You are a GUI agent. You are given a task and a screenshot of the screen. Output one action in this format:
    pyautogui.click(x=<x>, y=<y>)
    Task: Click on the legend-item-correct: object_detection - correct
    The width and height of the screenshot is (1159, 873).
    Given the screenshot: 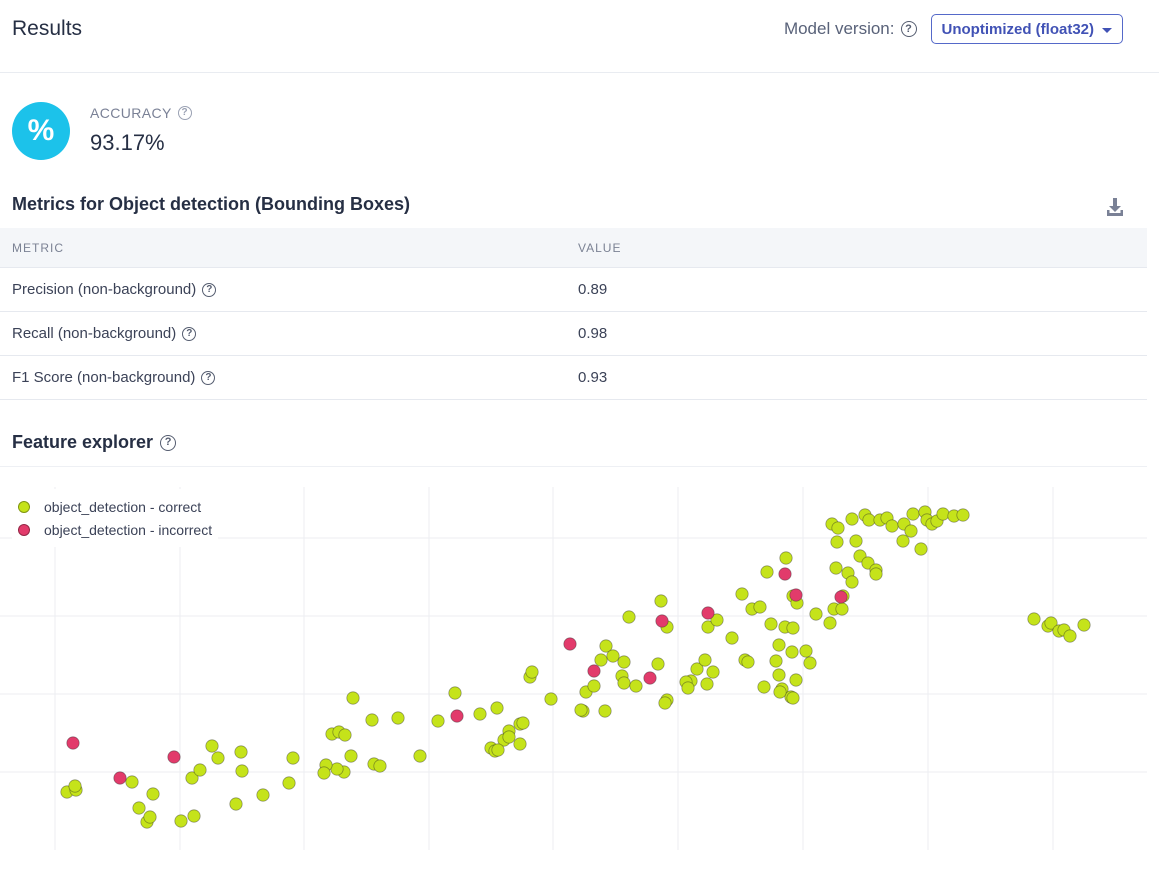 What is the action you would take?
    pyautogui.click(x=115, y=506)
    